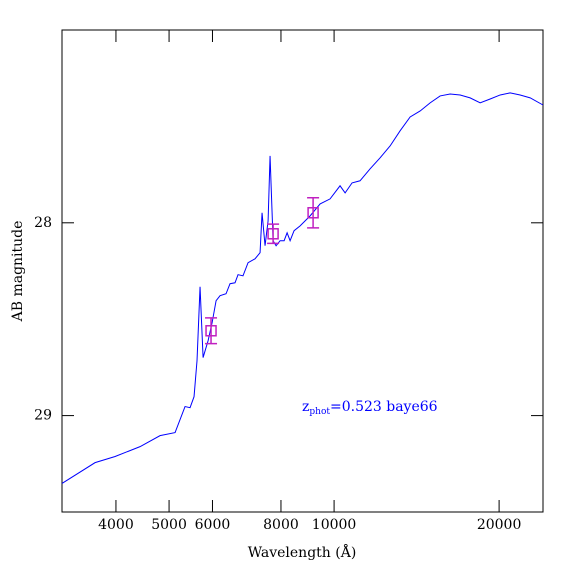  What do you see at coordinates (499, 525) in the screenshot?
I see `x-tick-label: 20000` at bounding box center [499, 525].